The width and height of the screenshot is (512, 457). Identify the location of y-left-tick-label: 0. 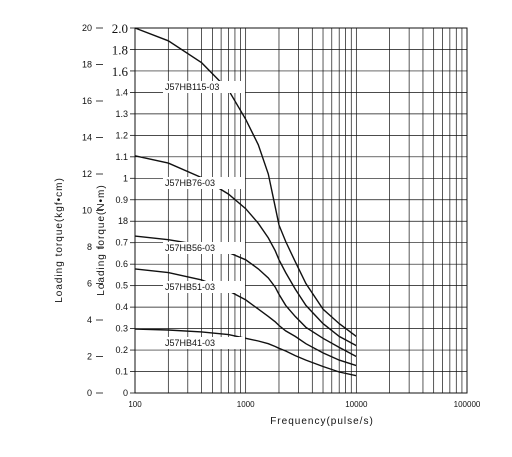
(89, 393).